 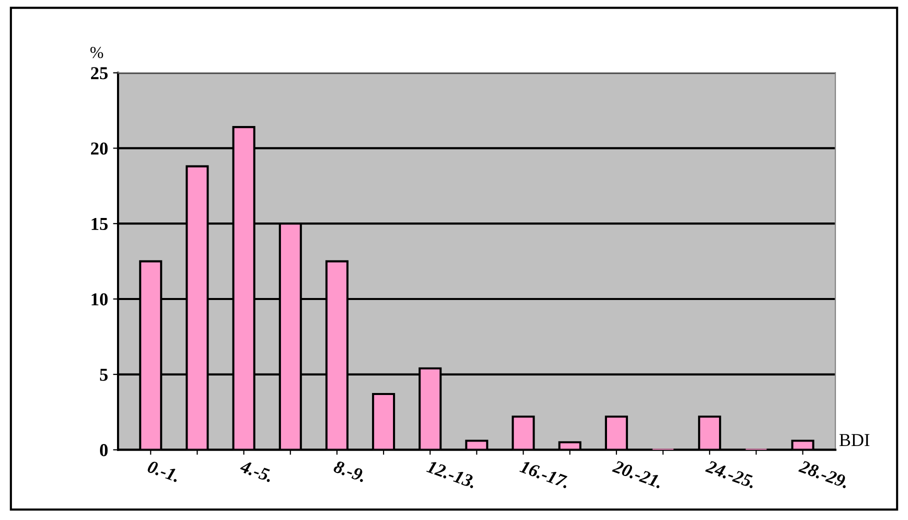 I want to click on y-tick-label: 25, so click(x=99, y=73).